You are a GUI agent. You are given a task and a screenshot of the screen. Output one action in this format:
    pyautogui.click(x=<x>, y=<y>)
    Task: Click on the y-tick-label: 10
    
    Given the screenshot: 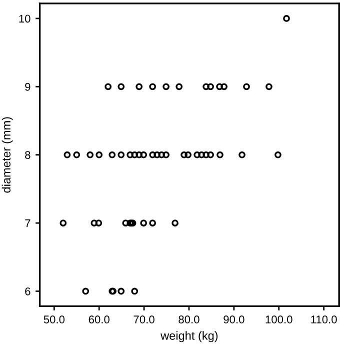 What is the action you would take?
    pyautogui.click(x=24, y=18)
    